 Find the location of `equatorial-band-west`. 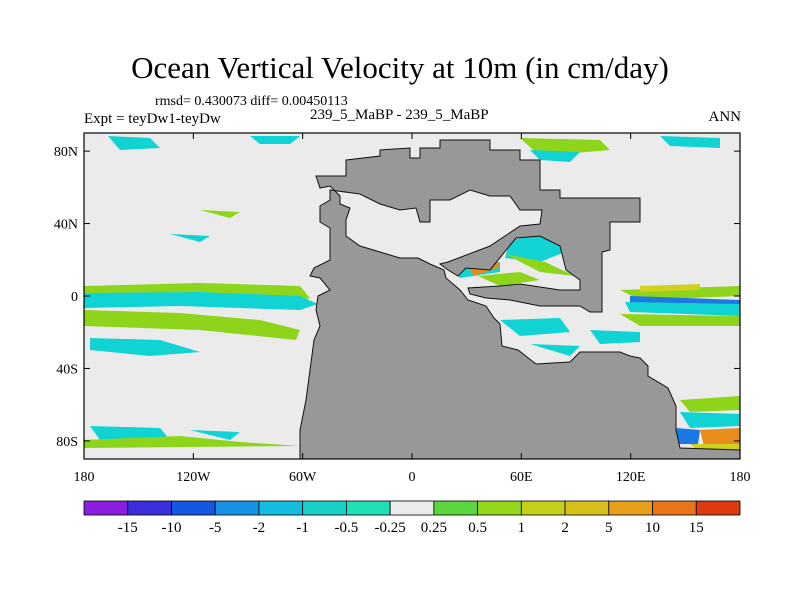

equatorial-band-west is located at coordinates (201, 301).